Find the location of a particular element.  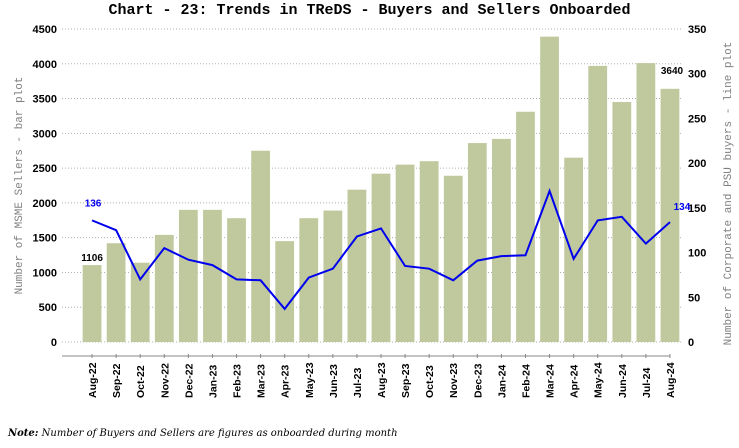

y2-tick-label: 100 is located at coordinates (697, 254).